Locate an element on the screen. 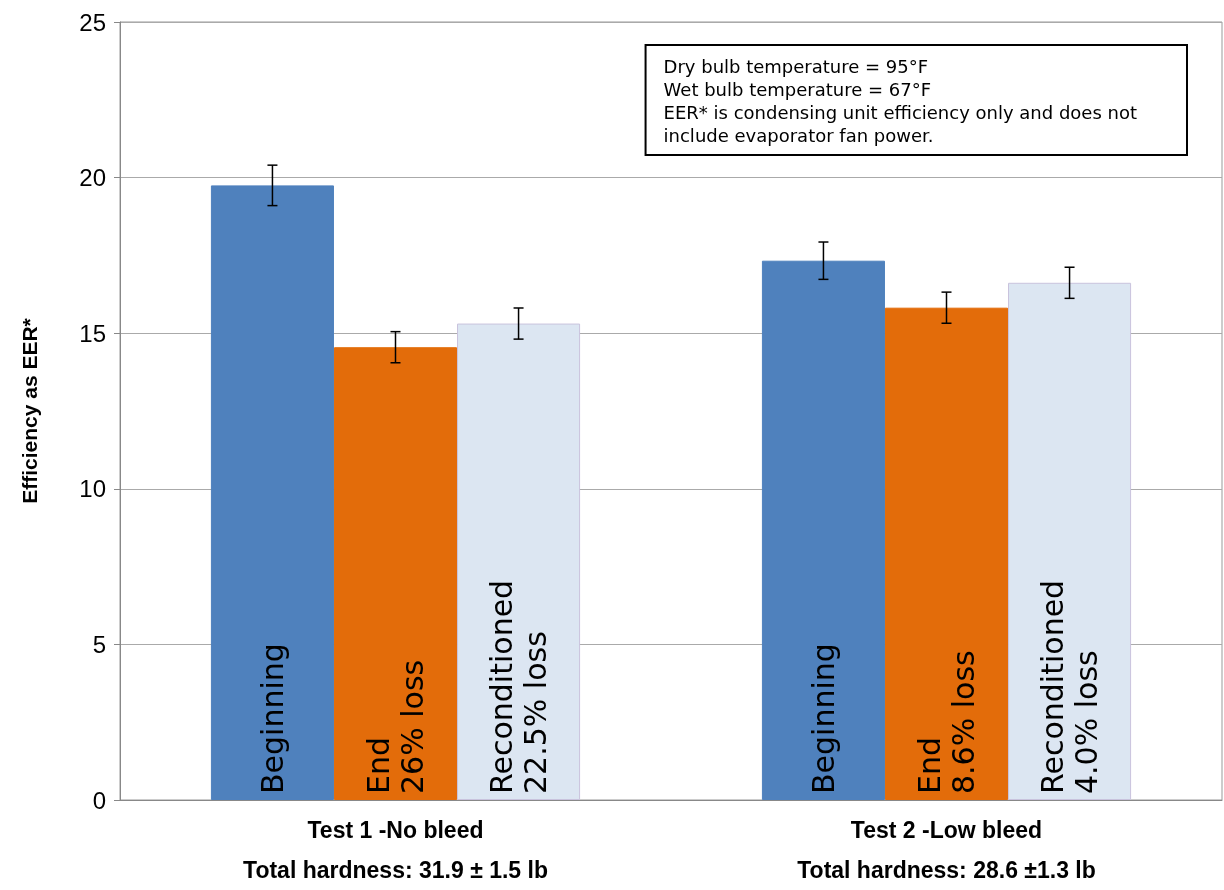 Image resolution: width=1224 pixels, height=890 pixels. y-tick-label: 10 is located at coordinates (92, 489).